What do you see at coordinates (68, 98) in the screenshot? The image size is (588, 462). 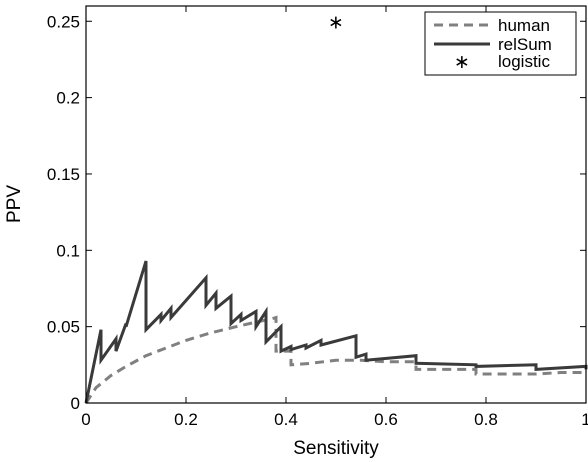 I see `y-tick-label: 0.2` at bounding box center [68, 98].